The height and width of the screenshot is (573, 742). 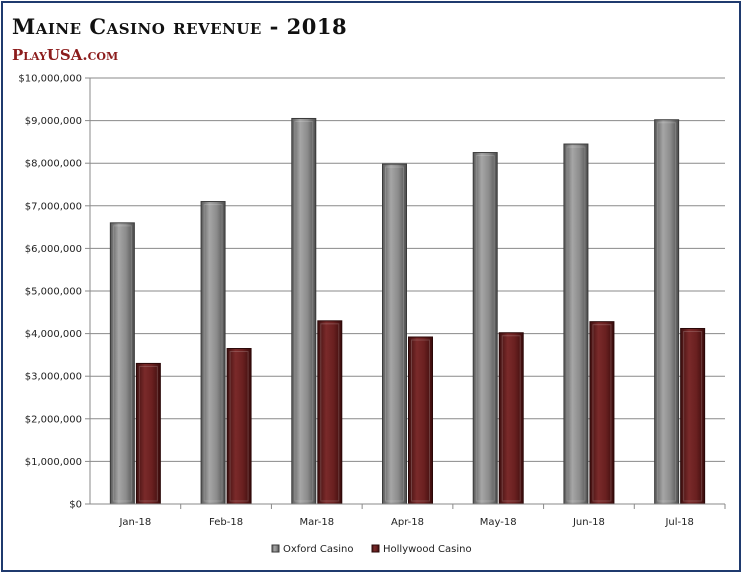 I want to click on y-tick-label: $7,000,000, so click(x=53, y=206).